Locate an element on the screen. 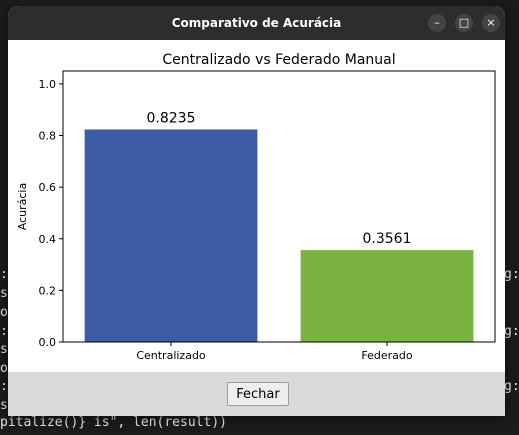 This screenshot has height=435, width=519. bar-value-label: 0.3561 is located at coordinates (387, 239).